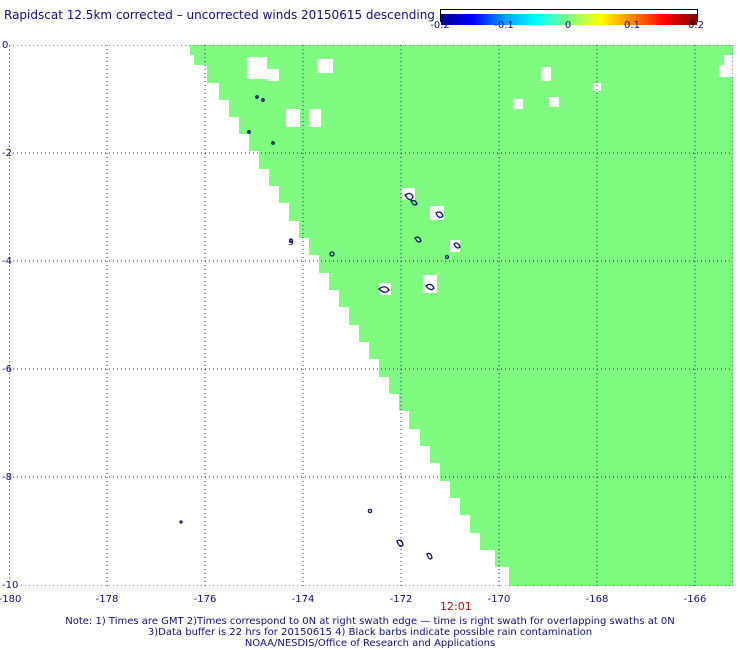 The height and width of the screenshot is (650, 740). I want to click on colorbar-gradient, so click(569, 19).